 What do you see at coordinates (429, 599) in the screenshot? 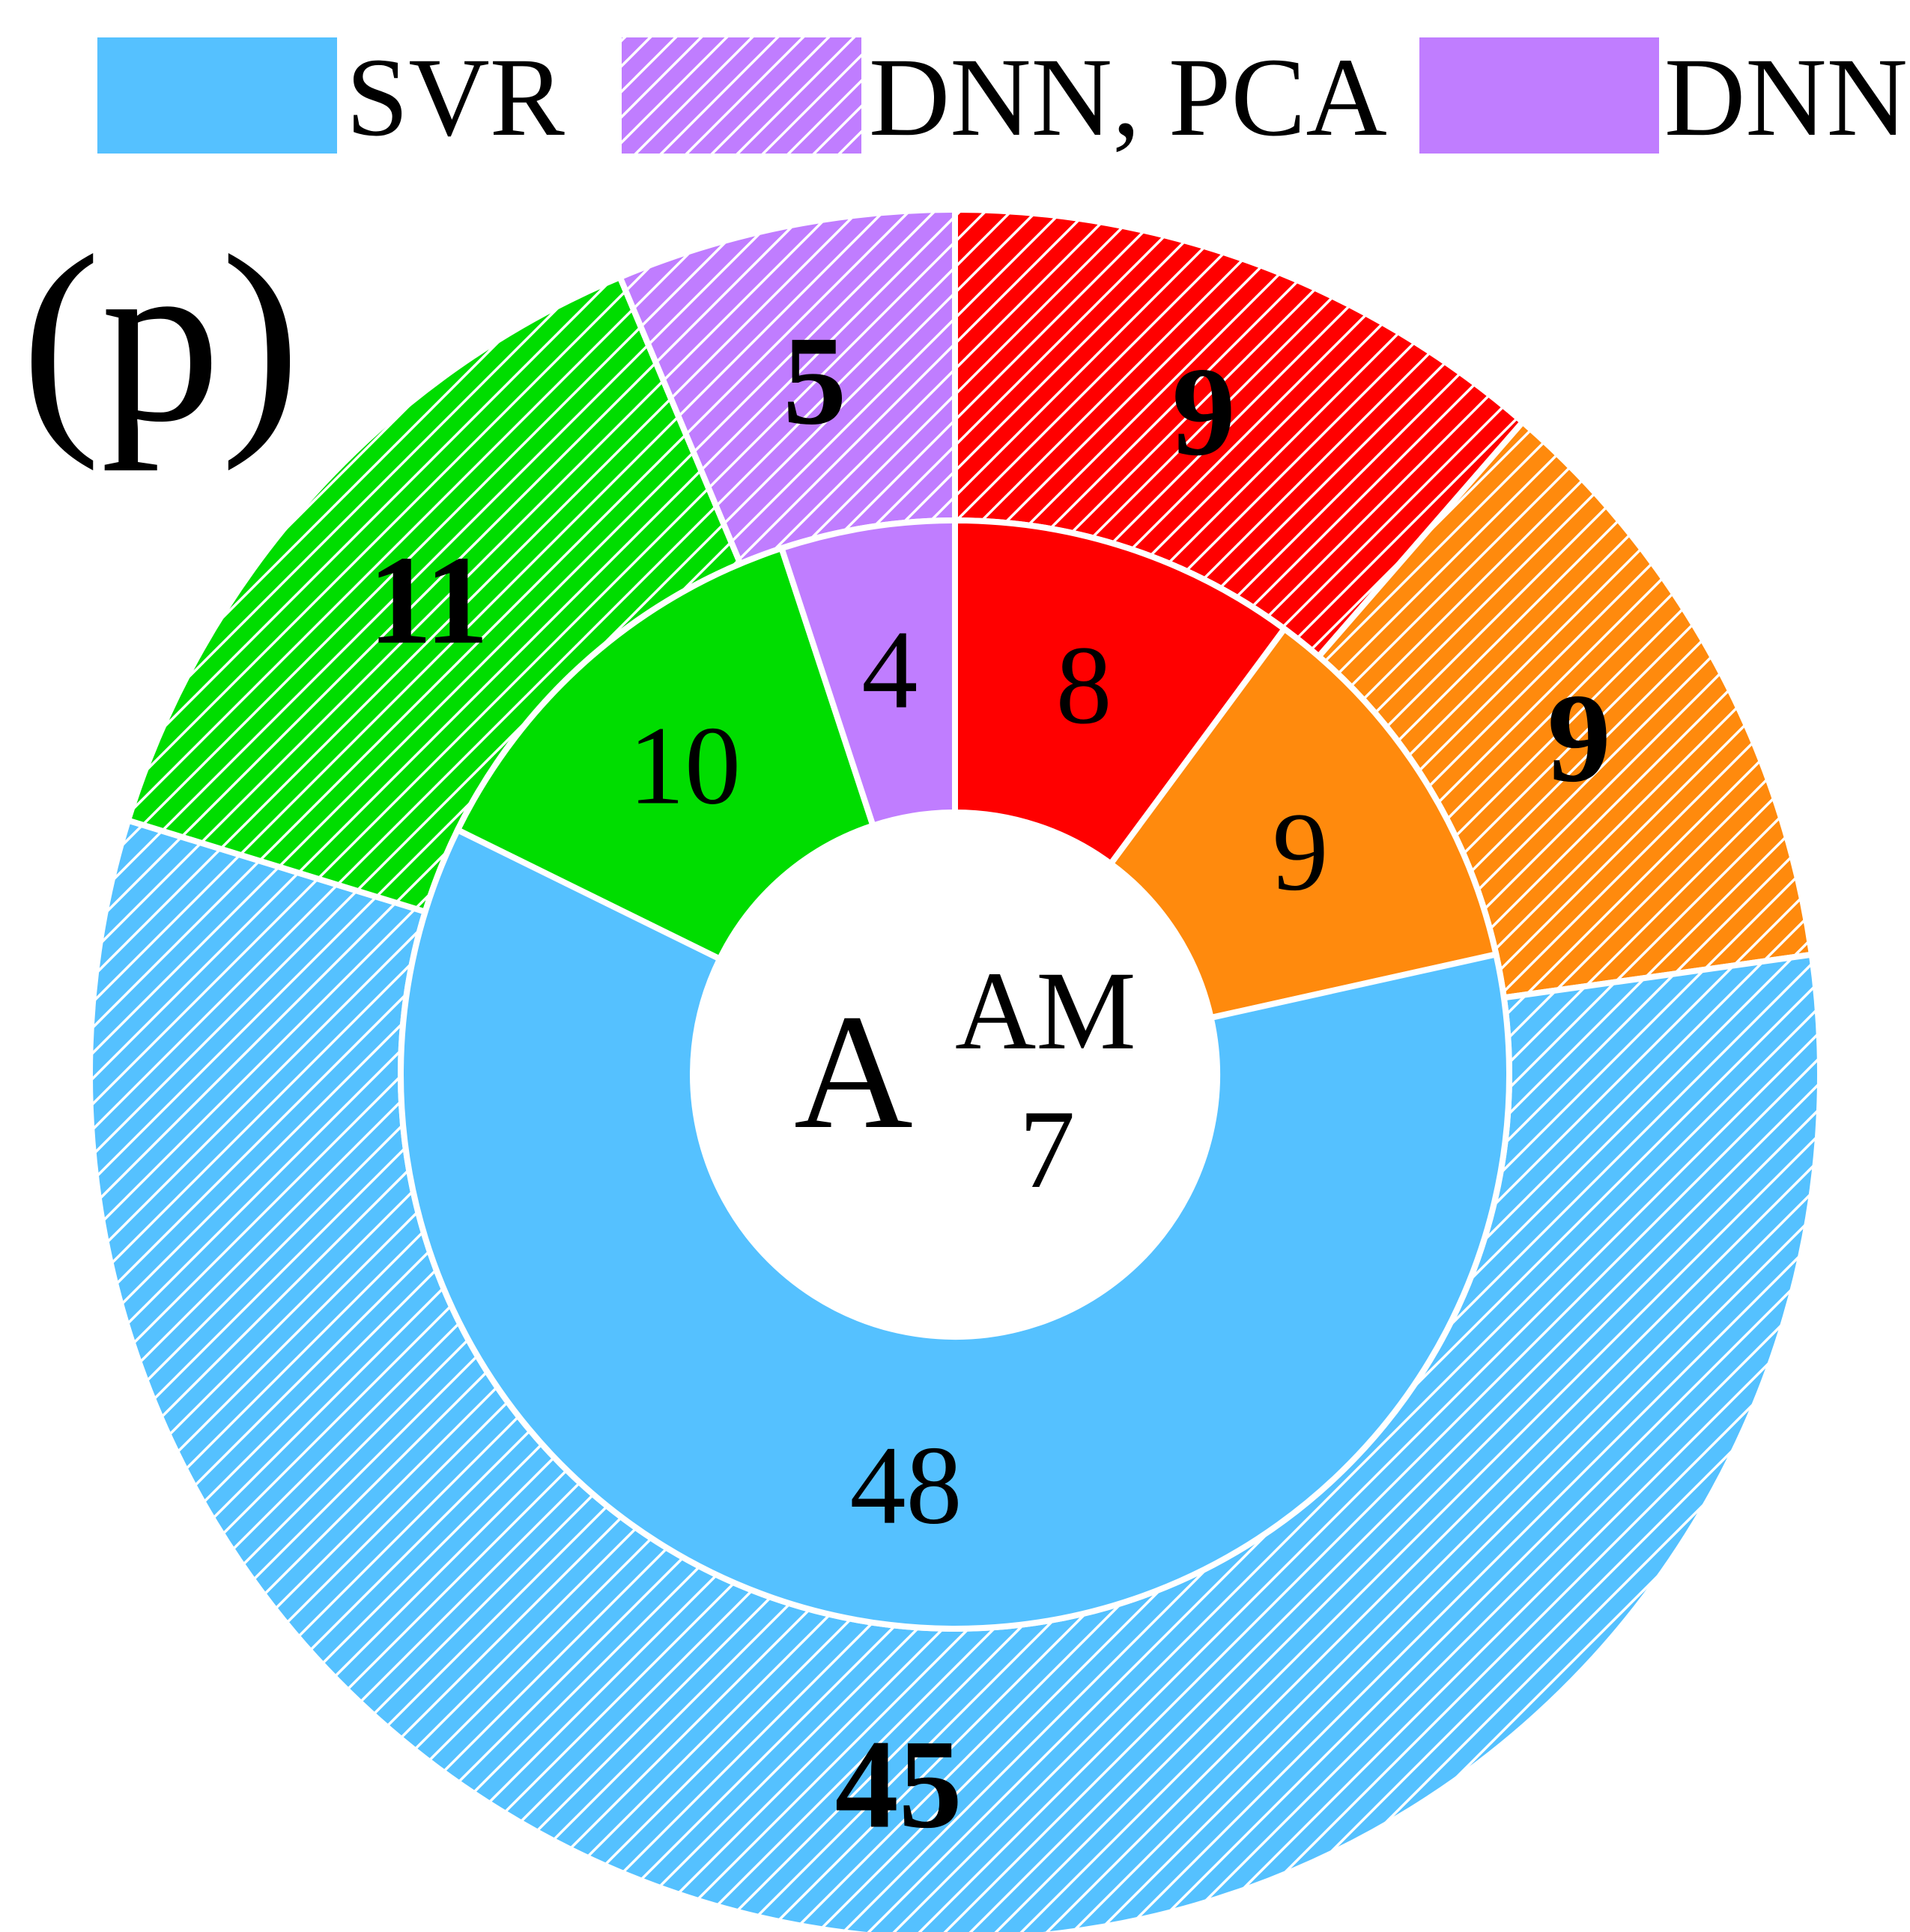
I see `outer-ring-label-3: 11` at bounding box center [429, 599].